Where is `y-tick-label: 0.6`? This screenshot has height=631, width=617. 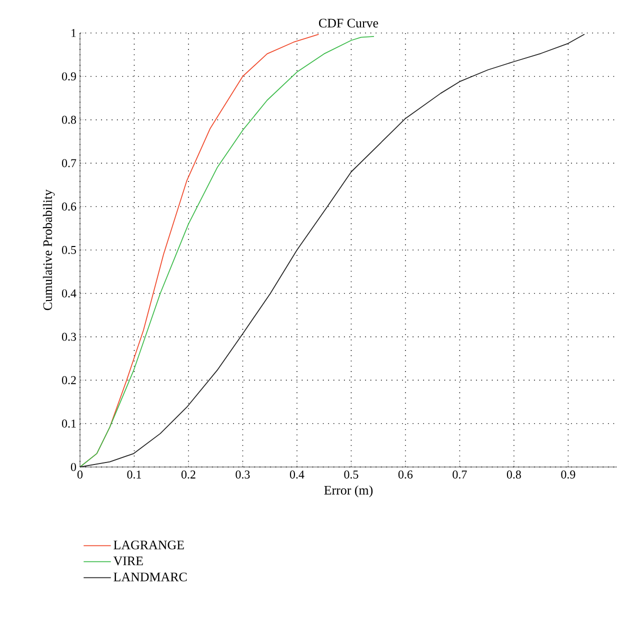
y-tick-label: 0.6 is located at coordinates (69, 206).